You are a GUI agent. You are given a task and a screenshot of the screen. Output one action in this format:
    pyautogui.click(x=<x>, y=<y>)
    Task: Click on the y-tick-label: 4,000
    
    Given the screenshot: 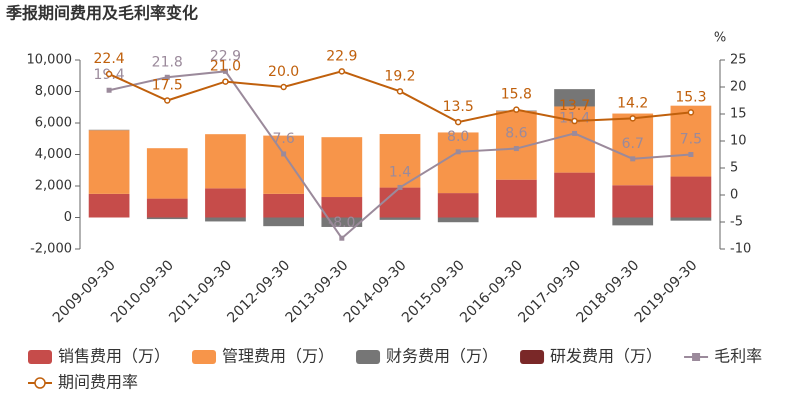 What is the action you would take?
    pyautogui.click(x=53, y=154)
    